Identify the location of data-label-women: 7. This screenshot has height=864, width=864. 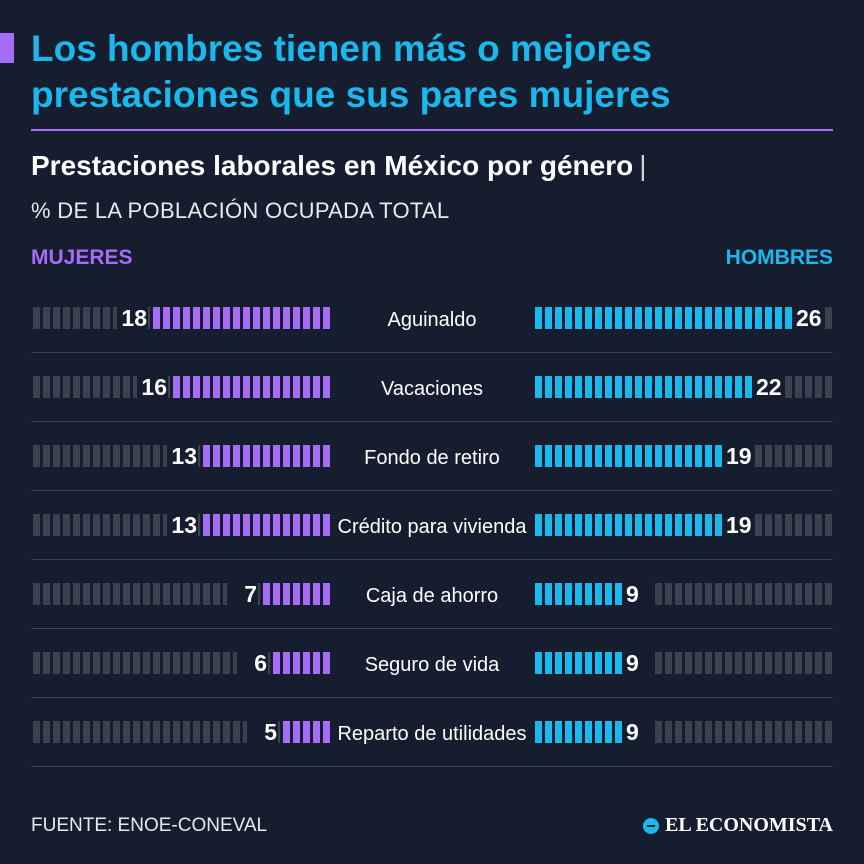
(250, 594).